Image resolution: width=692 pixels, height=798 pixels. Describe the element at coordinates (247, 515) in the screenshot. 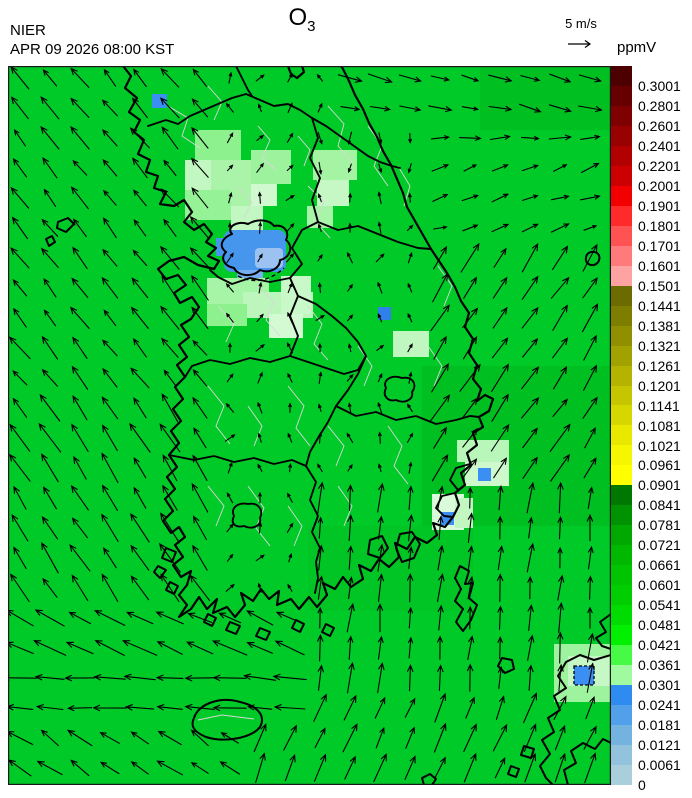

I see `gwangju-border` at that location.